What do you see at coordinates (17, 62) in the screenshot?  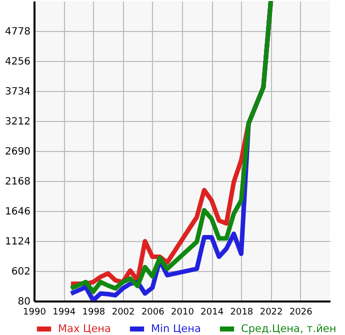 I see `y-tick-label: 4256` at bounding box center [17, 62].